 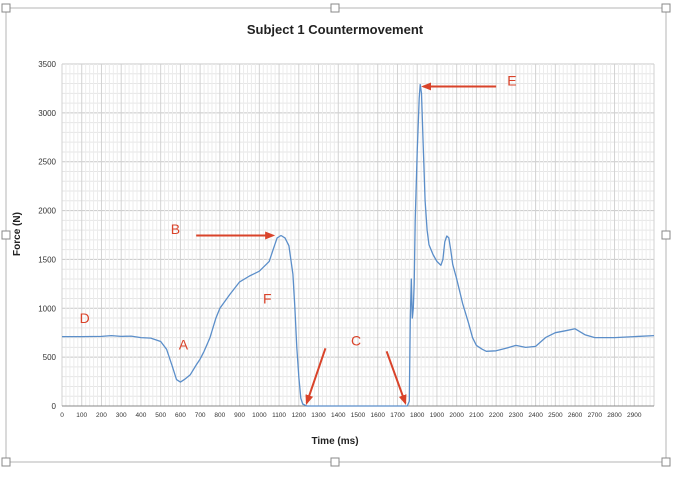 I want to click on x-tick-label: 2600, so click(x=575, y=415).